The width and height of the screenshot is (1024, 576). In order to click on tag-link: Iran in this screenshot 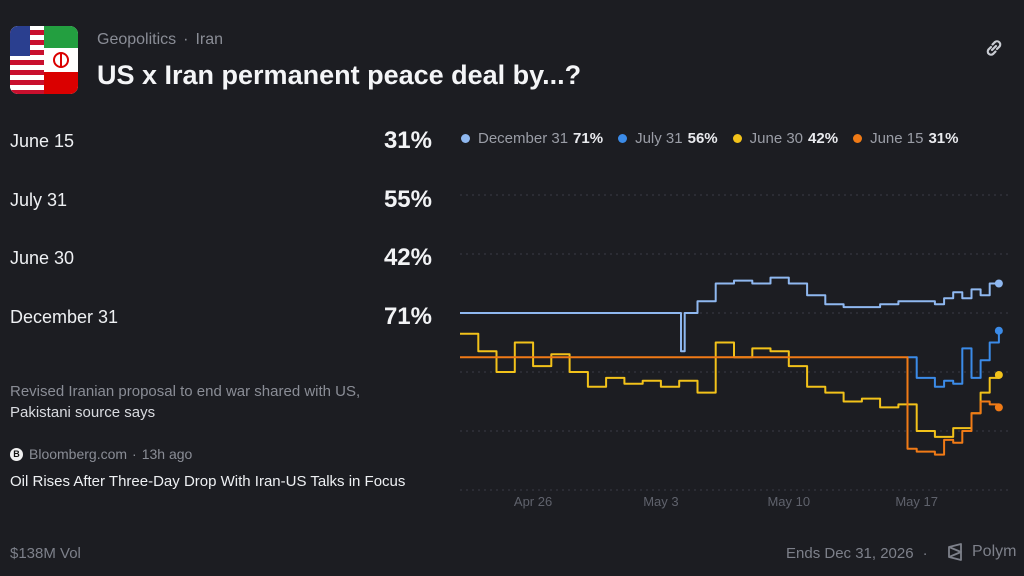, I will do `click(209, 39)`.